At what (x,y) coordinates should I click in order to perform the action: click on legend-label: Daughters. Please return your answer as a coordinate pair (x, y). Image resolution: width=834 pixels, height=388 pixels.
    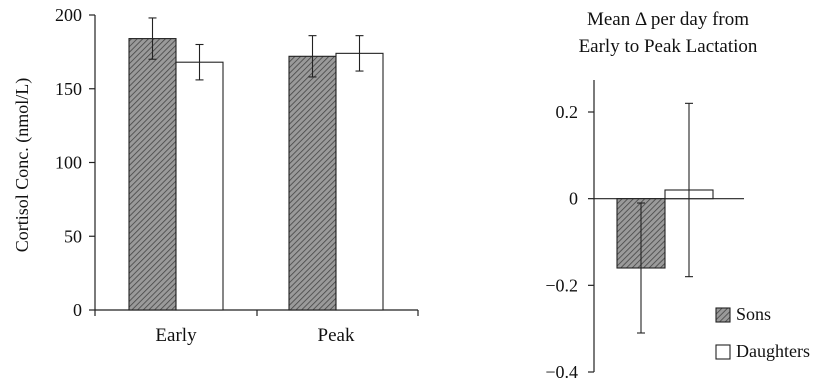
    Looking at the image, I should click on (773, 351).